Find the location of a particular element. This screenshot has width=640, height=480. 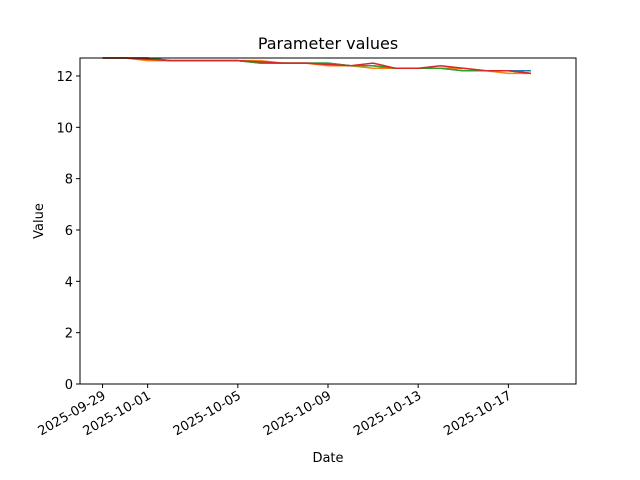

y-tick-label: 0 is located at coordinates (69, 385).